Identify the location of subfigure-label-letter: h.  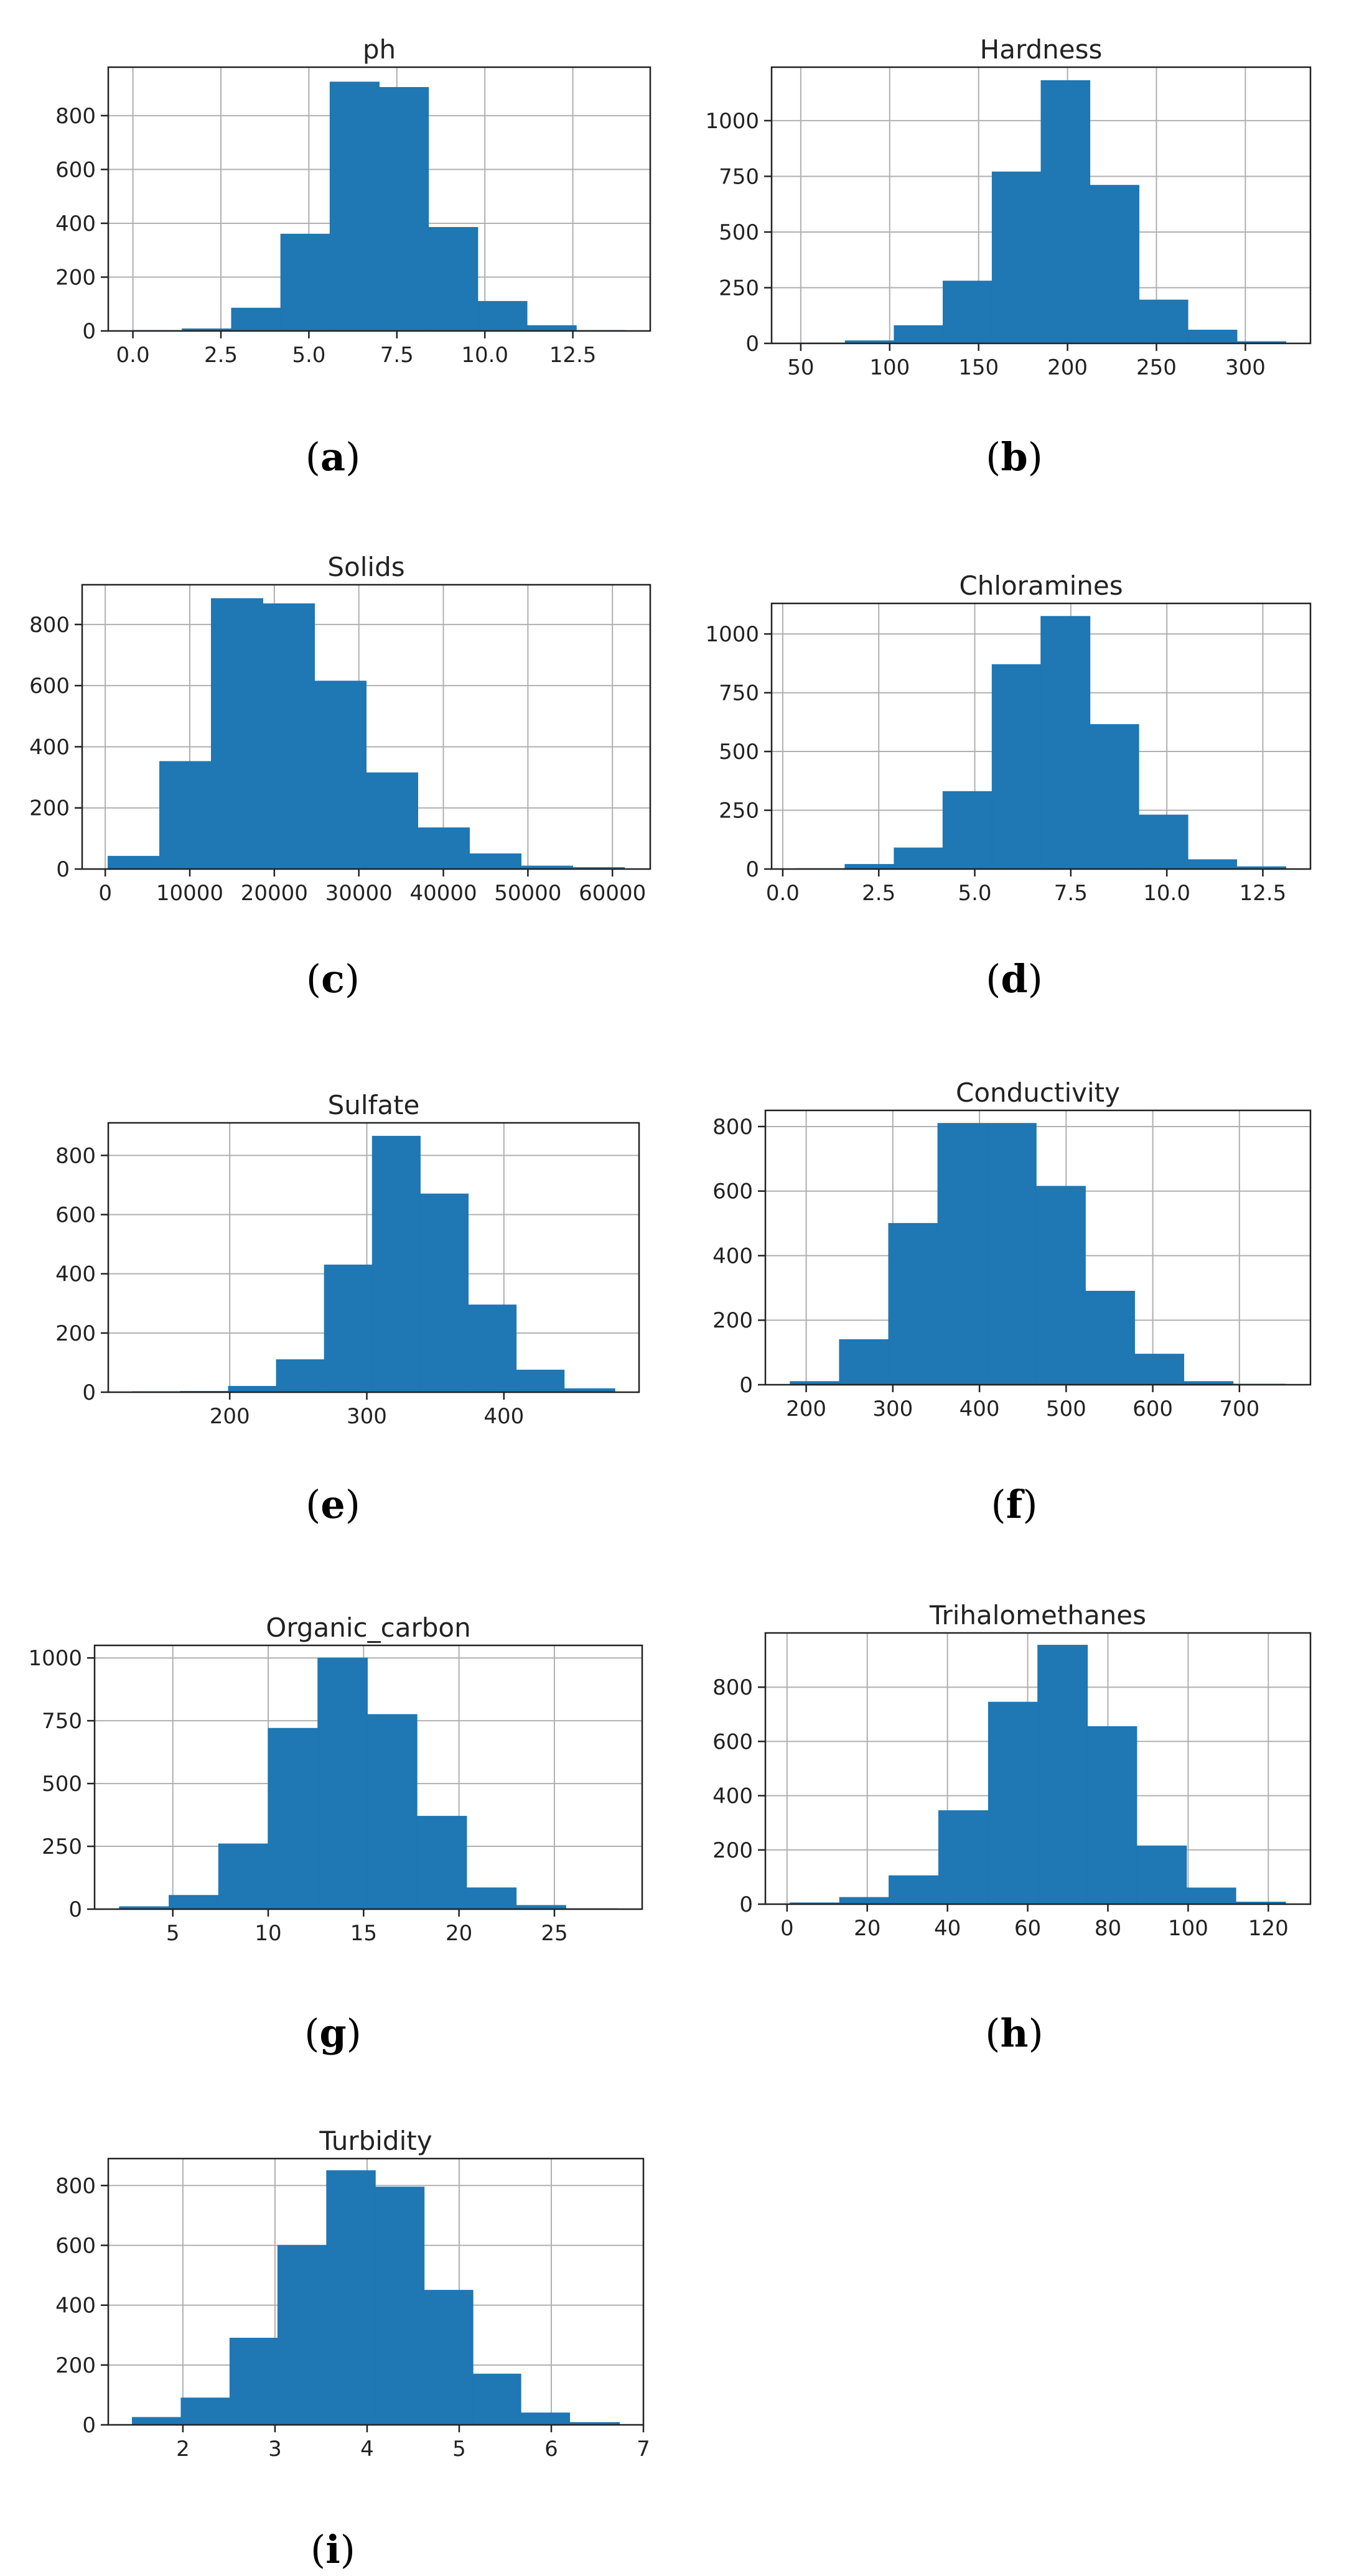
(1014, 2033).